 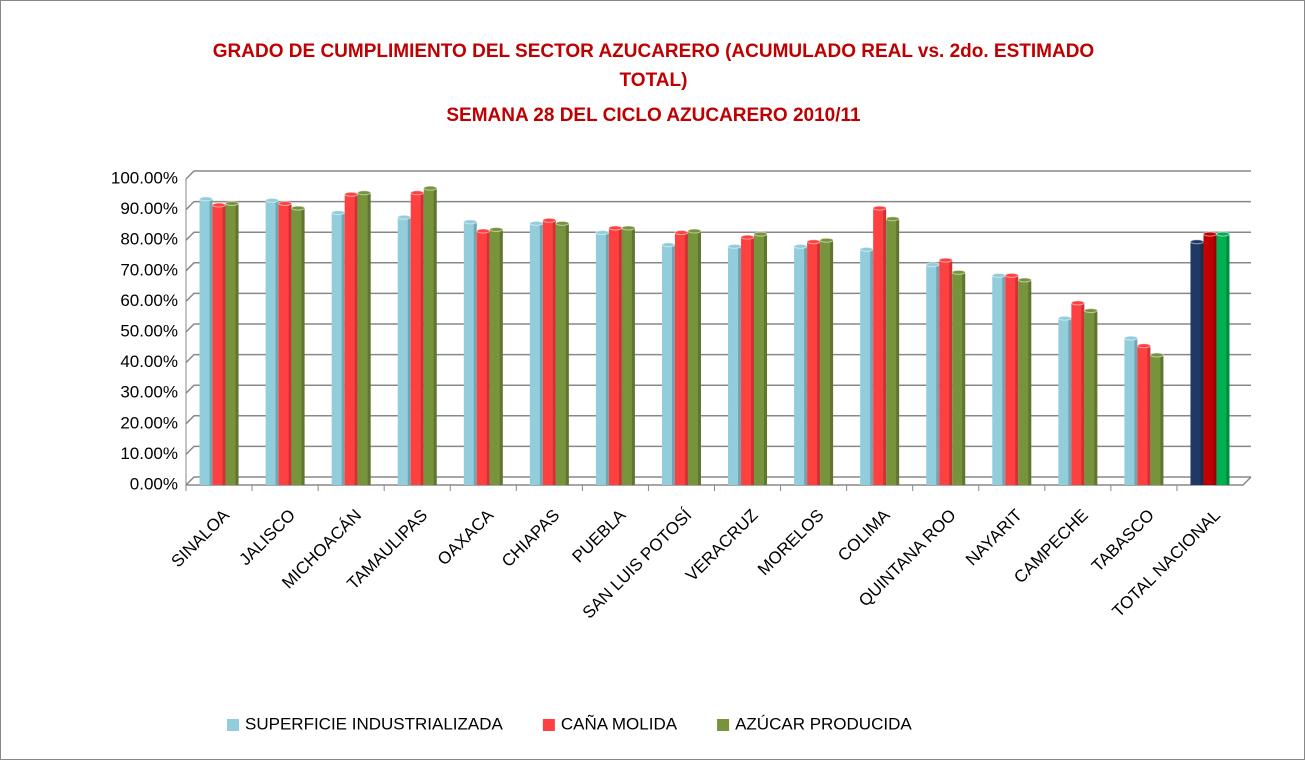 What do you see at coordinates (268, 538) in the screenshot?
I see `x-tick-label: JALISCO` at bounding box center [268, 538].